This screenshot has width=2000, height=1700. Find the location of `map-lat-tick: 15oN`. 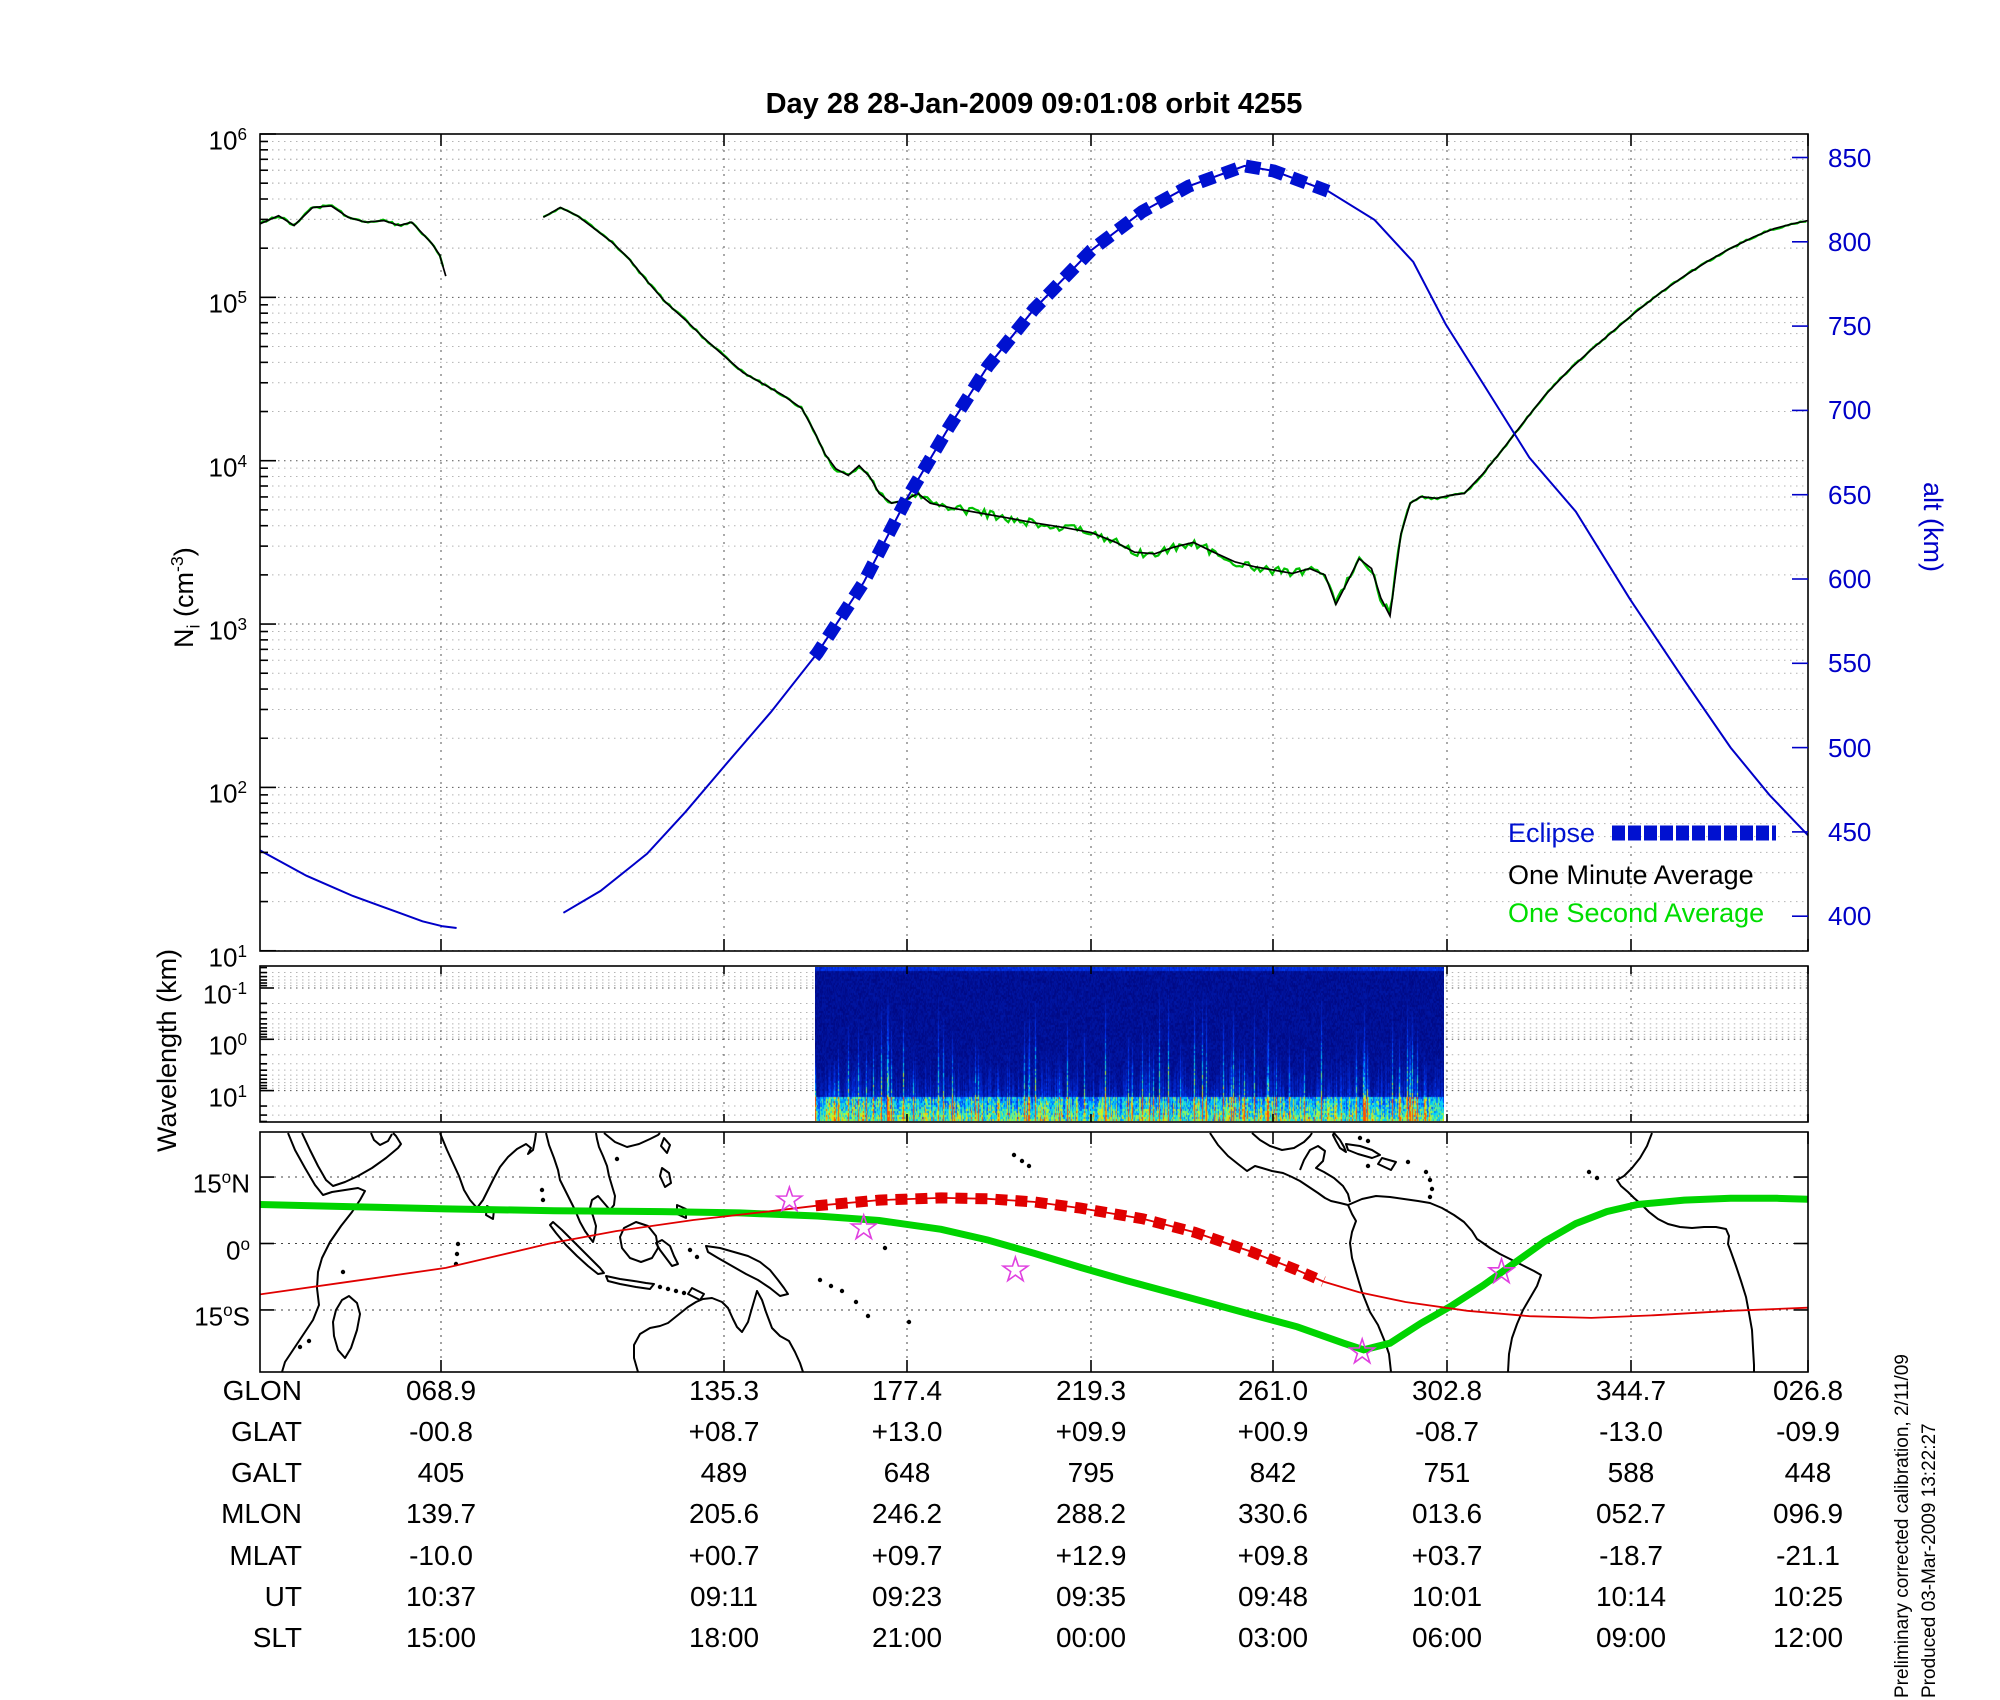

map-lat-tick: 15oN is located at coordinates (221, 1183).